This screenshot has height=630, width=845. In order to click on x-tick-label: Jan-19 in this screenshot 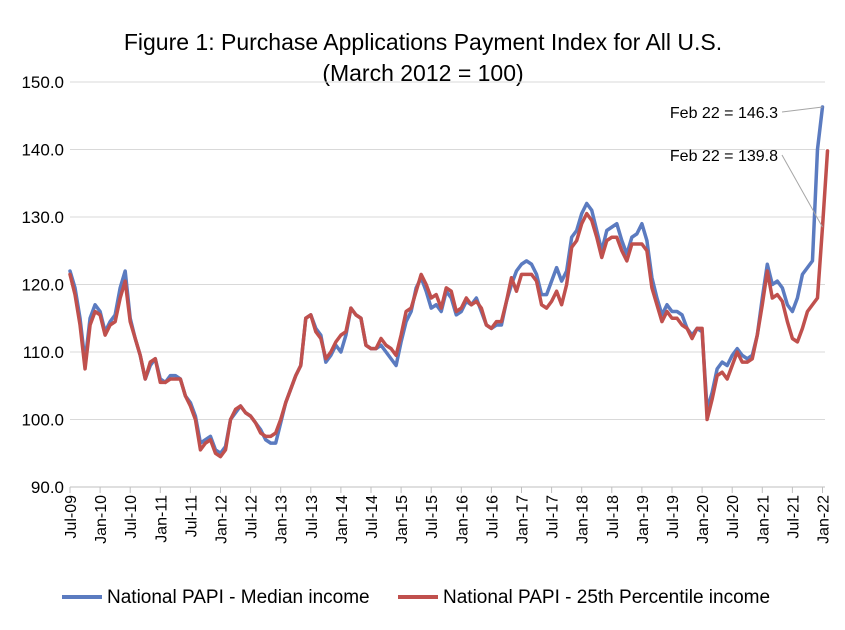, I will do `click(643, 519)`.